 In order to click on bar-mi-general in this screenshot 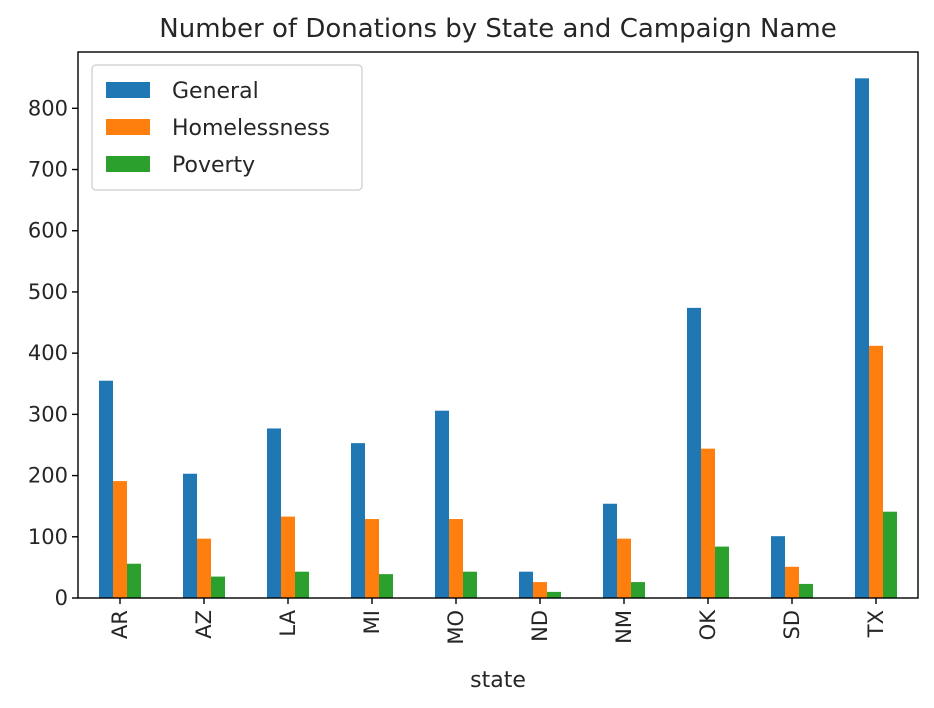, I will do `click(358, 520)`.